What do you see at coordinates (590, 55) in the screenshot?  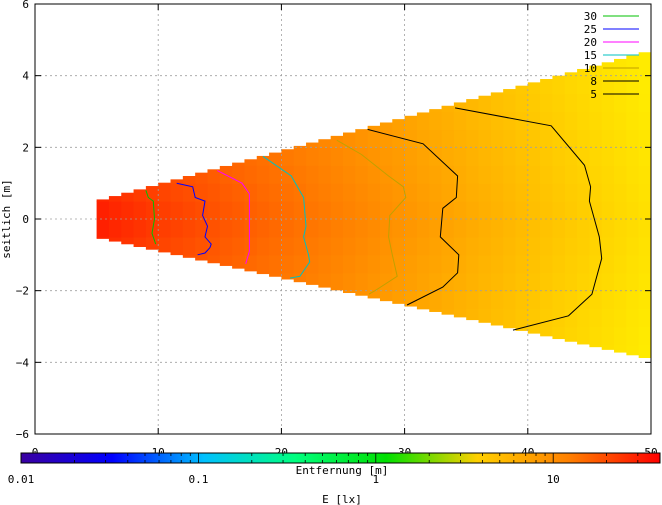 I see `legend-label-15: 15` at bounding box center [590, 55].